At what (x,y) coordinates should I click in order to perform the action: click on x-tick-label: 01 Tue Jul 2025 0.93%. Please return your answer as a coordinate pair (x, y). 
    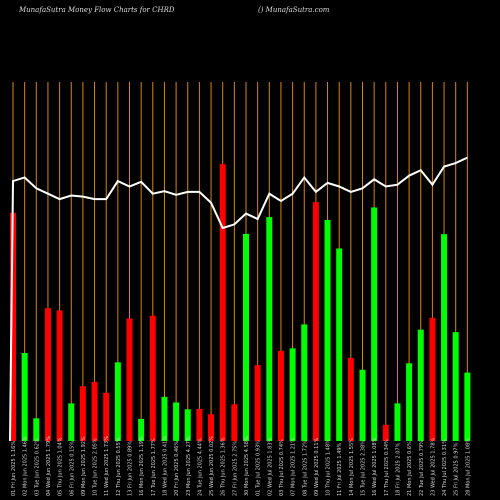
    Looking at the image, I should click on (259, 468).